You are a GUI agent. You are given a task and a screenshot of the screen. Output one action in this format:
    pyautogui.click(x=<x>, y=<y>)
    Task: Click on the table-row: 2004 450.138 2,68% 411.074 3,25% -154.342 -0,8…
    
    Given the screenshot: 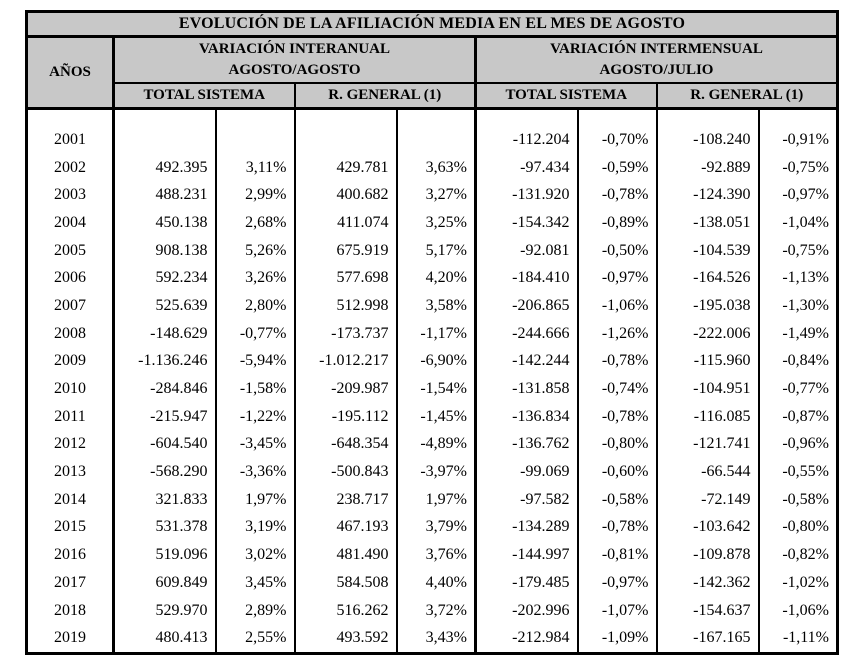 What is the action you would take?
    pyautogui.click(x=432, y=223)
    